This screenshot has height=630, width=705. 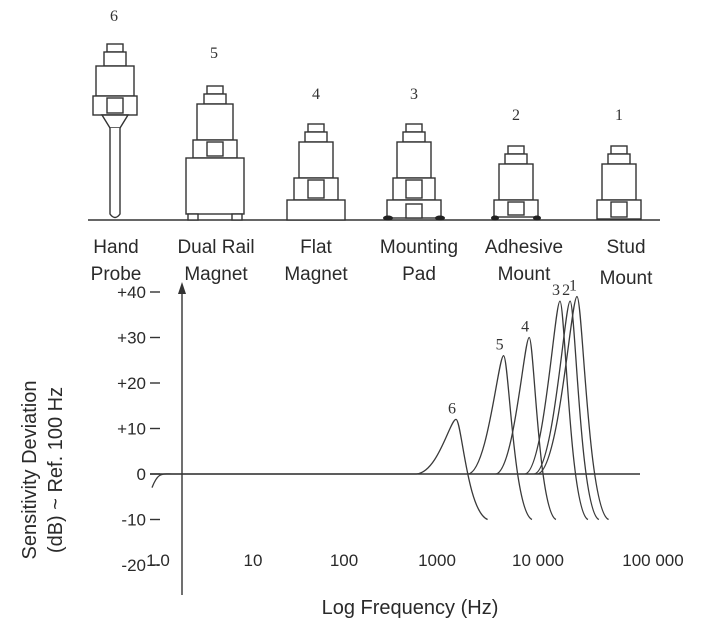 I want to click on mount-label-hand-probe-line1: Hand, so click(x=115, y=247).